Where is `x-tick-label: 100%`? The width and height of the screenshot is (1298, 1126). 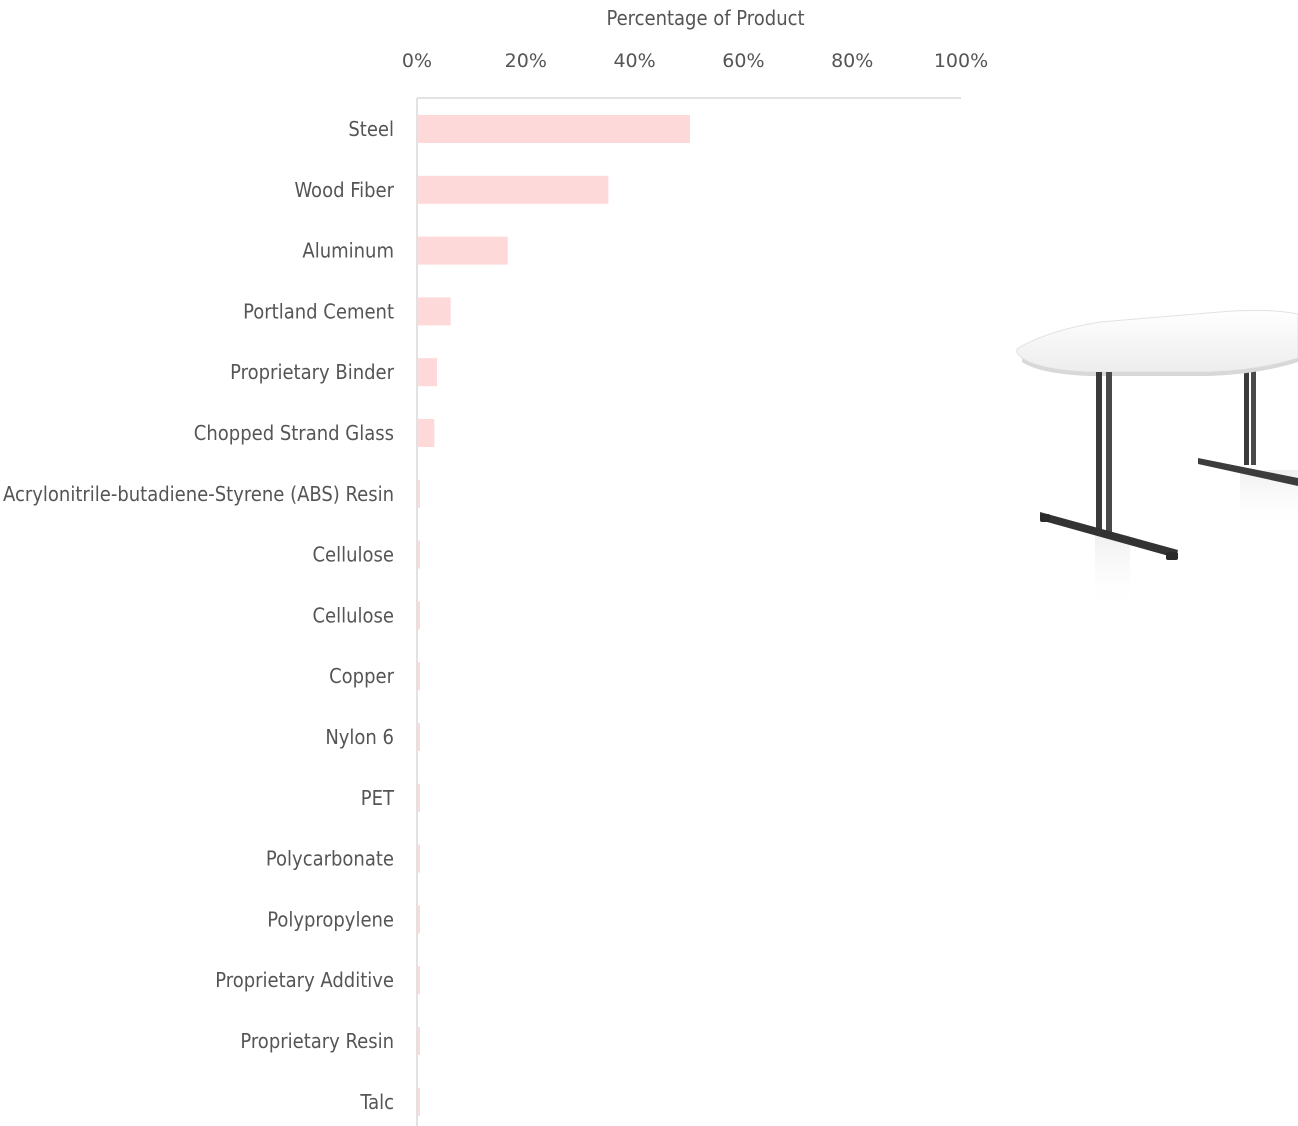 x-tick-label: 100% is located at coordinates (961, 61).